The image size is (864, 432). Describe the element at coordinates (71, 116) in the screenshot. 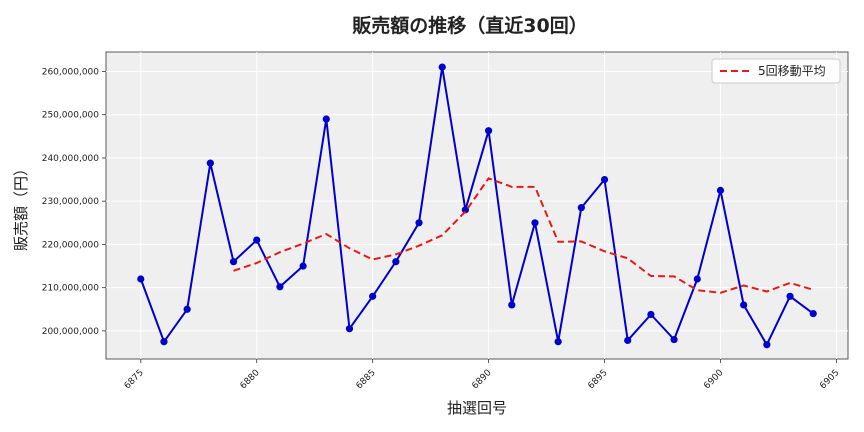

I see `y-tick-label: 250,000,000` at that location.